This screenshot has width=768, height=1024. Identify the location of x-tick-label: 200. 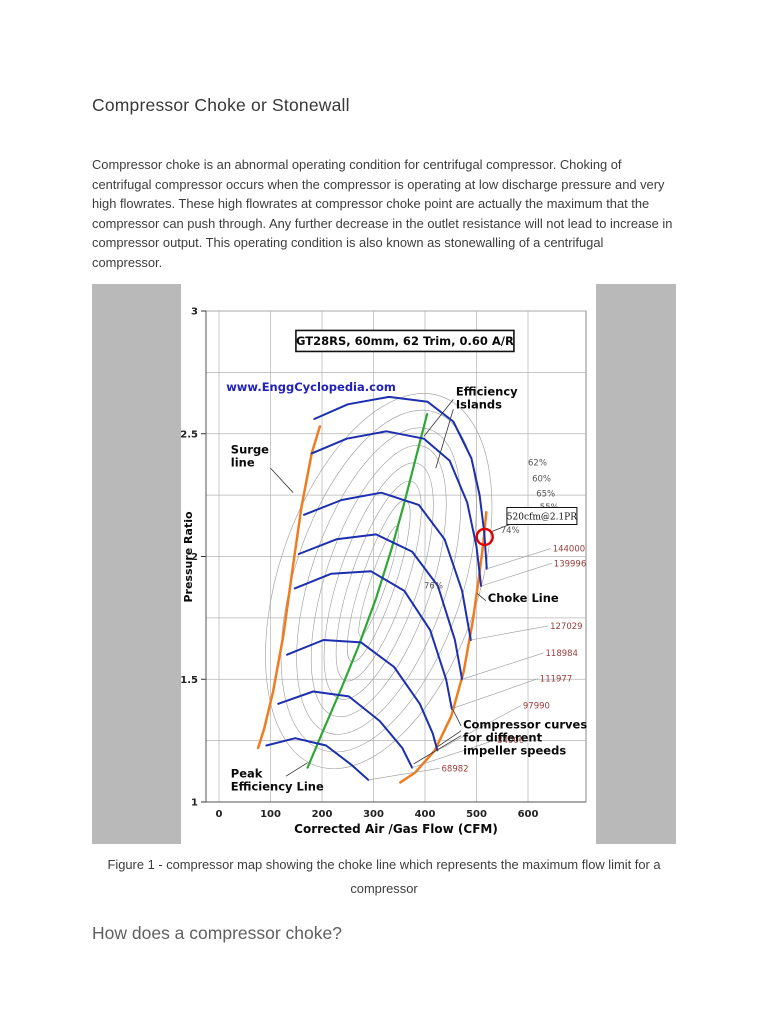
(322, 814).